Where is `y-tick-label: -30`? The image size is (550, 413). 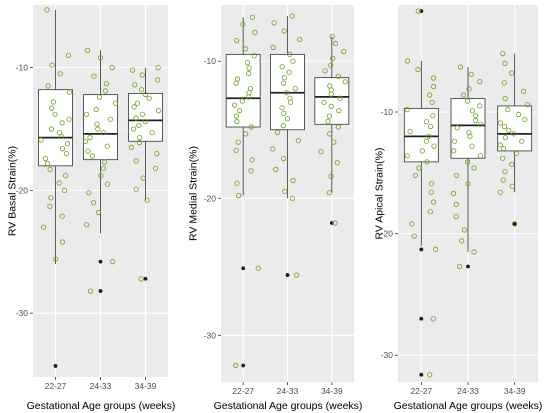 y-tick-label: -30 is located at coordinates (22, 313).